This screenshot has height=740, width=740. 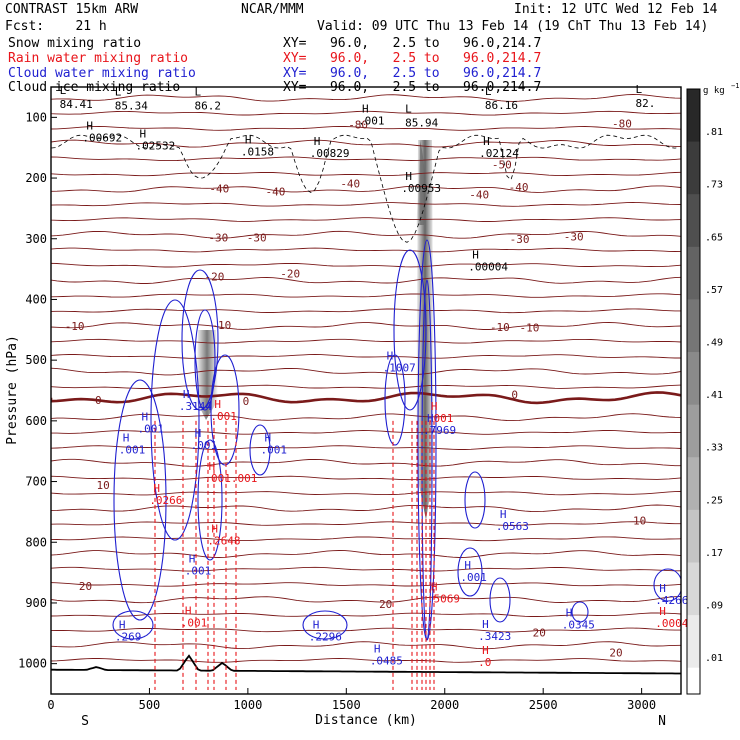 I want to click on y-tick-label: 600, so click(x=36, y=421).